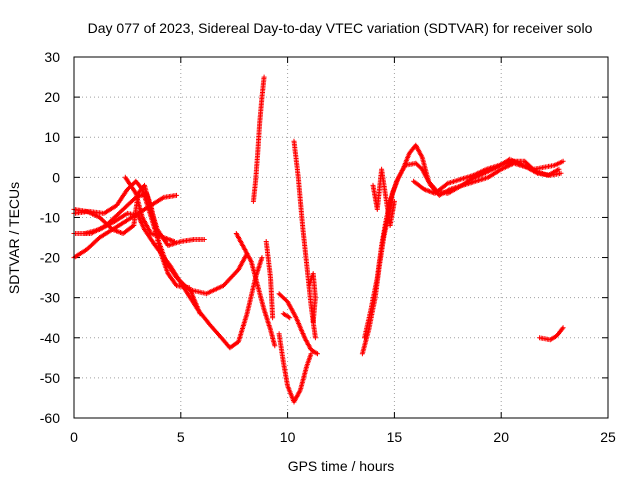  Describe the element at coordinates (50, 338) in the screenshot. I see `y-tick-label: -40` at that location.